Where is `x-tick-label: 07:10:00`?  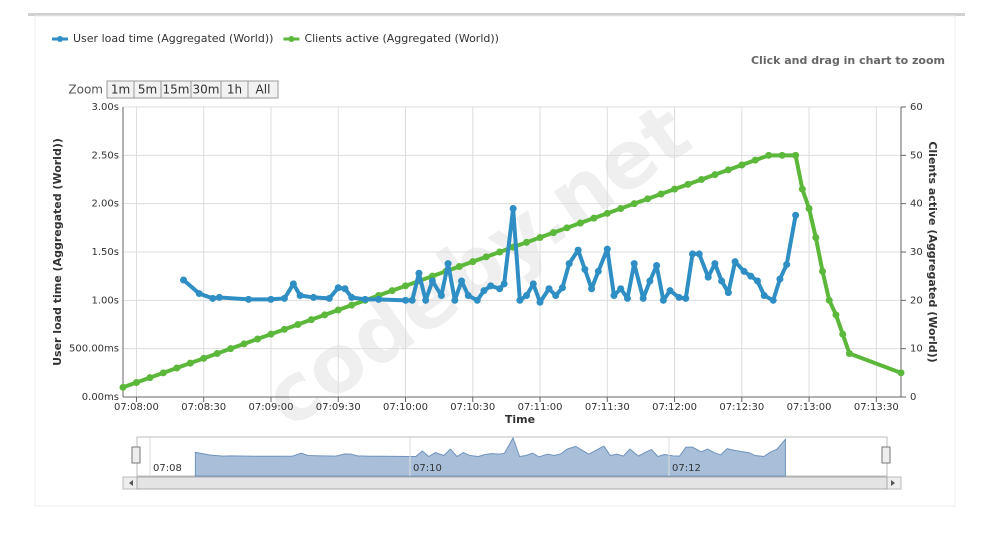
x-tick-label: 07:10:00 is located at coordinates (405, 407).